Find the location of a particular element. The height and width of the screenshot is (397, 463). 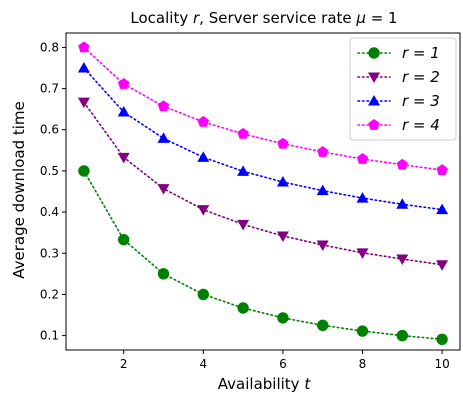

y-tick-label: 0.1 is located at coordinates (49, 336).